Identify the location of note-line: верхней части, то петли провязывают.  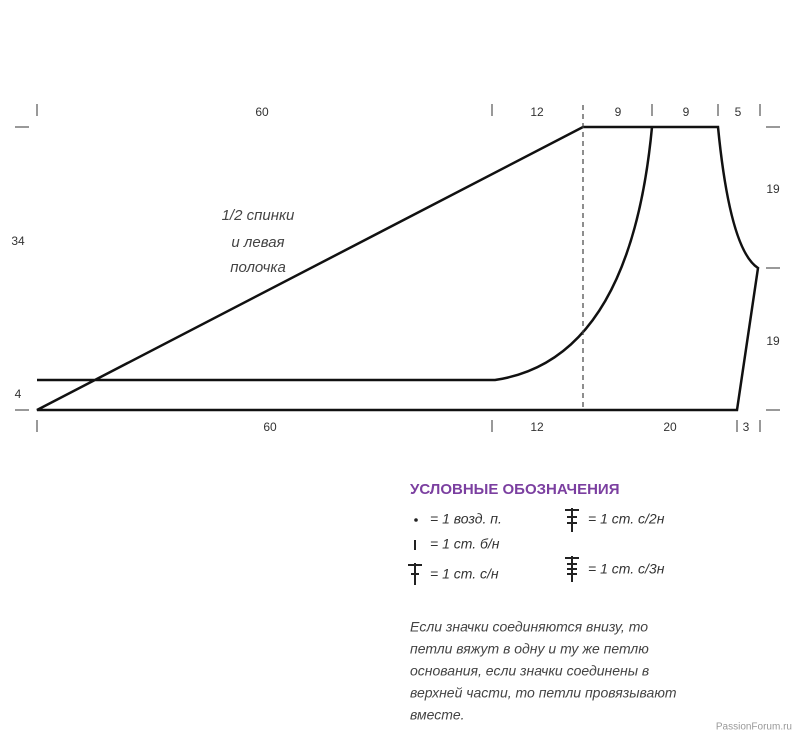
(543, 693).